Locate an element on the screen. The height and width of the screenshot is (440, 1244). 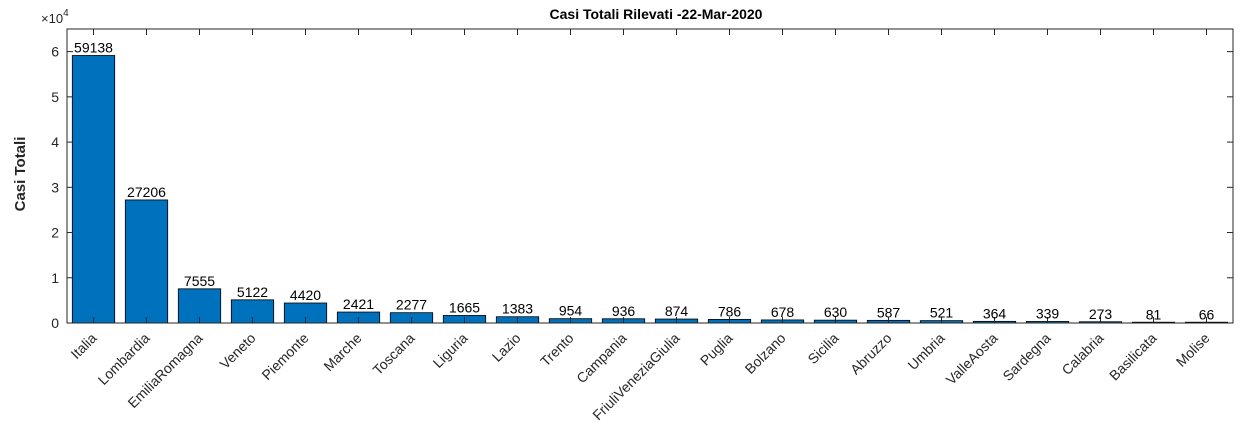
x-category-label: Sardegna is located at coordinates (1026, 357).